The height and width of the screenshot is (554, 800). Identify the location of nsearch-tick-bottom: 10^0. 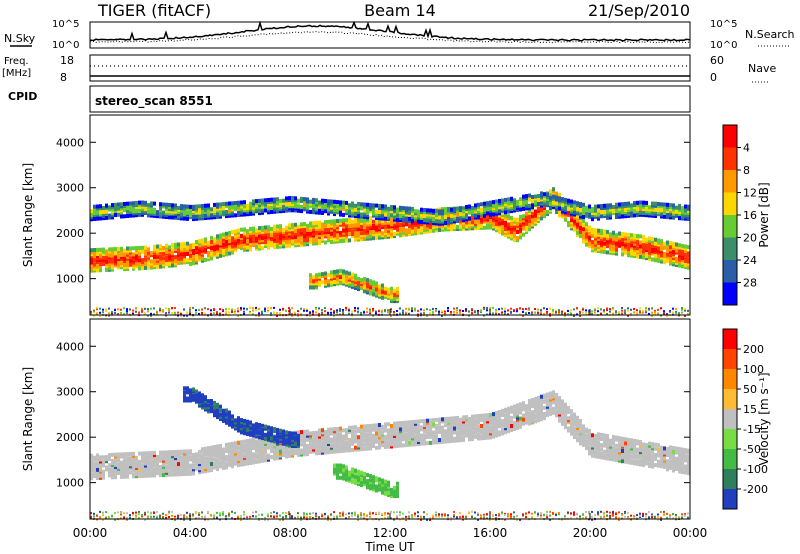
(723, 45).